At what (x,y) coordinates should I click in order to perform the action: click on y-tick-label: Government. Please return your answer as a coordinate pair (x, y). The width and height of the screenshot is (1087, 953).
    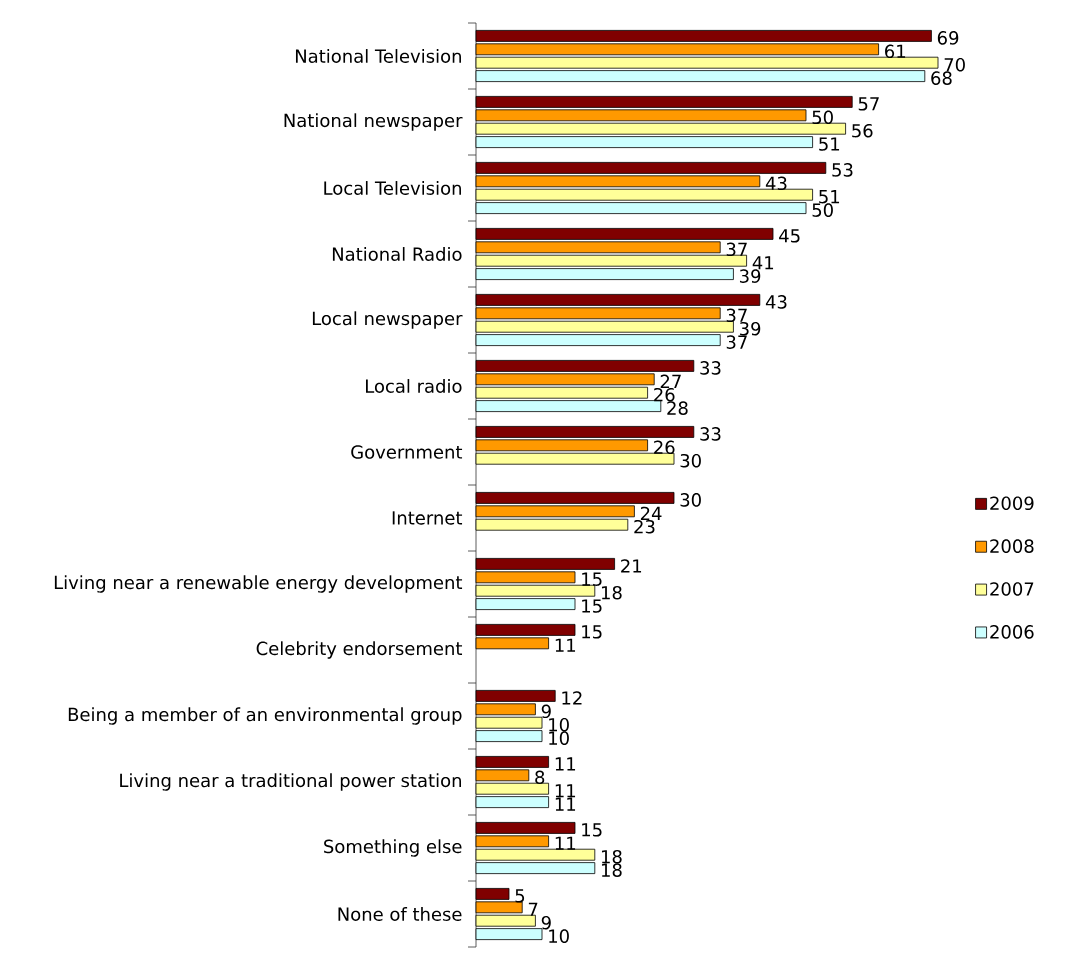
    Looking at the image, I should click on (407, 452).